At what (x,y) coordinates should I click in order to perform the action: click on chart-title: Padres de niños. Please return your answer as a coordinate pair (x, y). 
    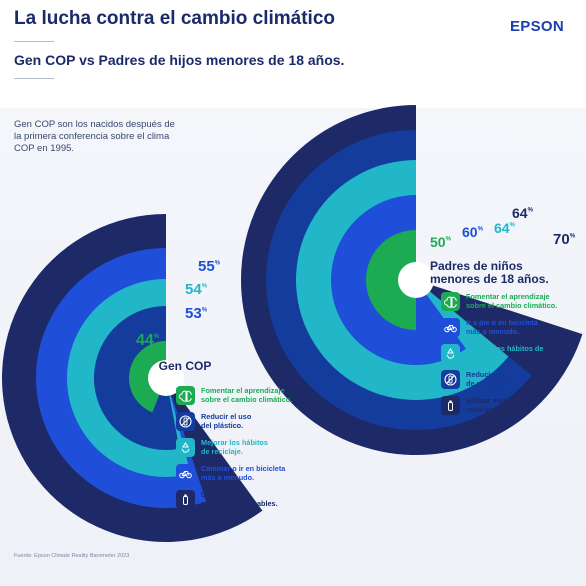
    Looking at the image, I should click on (476, 266).